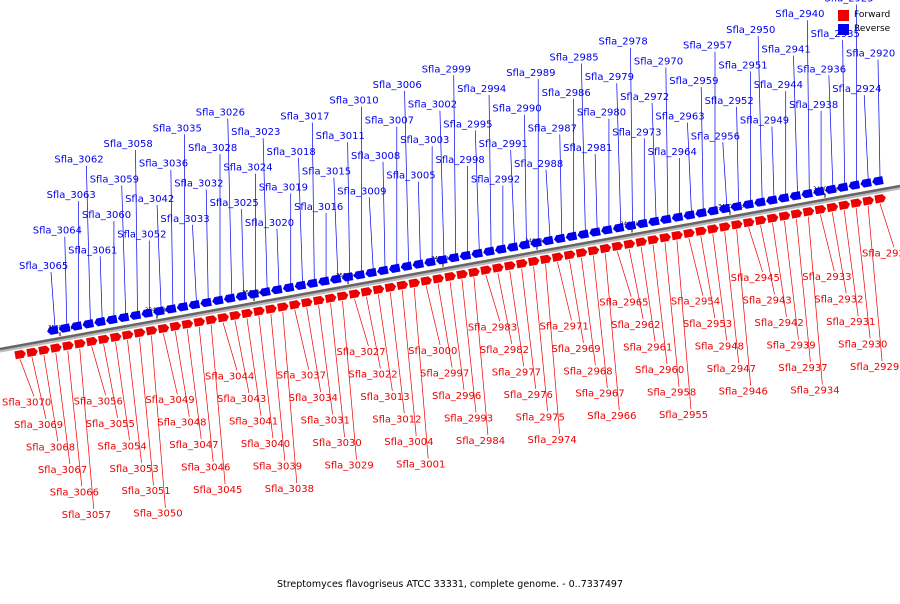 This screenshot has height=604, width=900. What do you see at coordinates (516, 372) in the screenshot?
I see `forward-gene-label: Sfla_2977` at bounding box center [516, 372].